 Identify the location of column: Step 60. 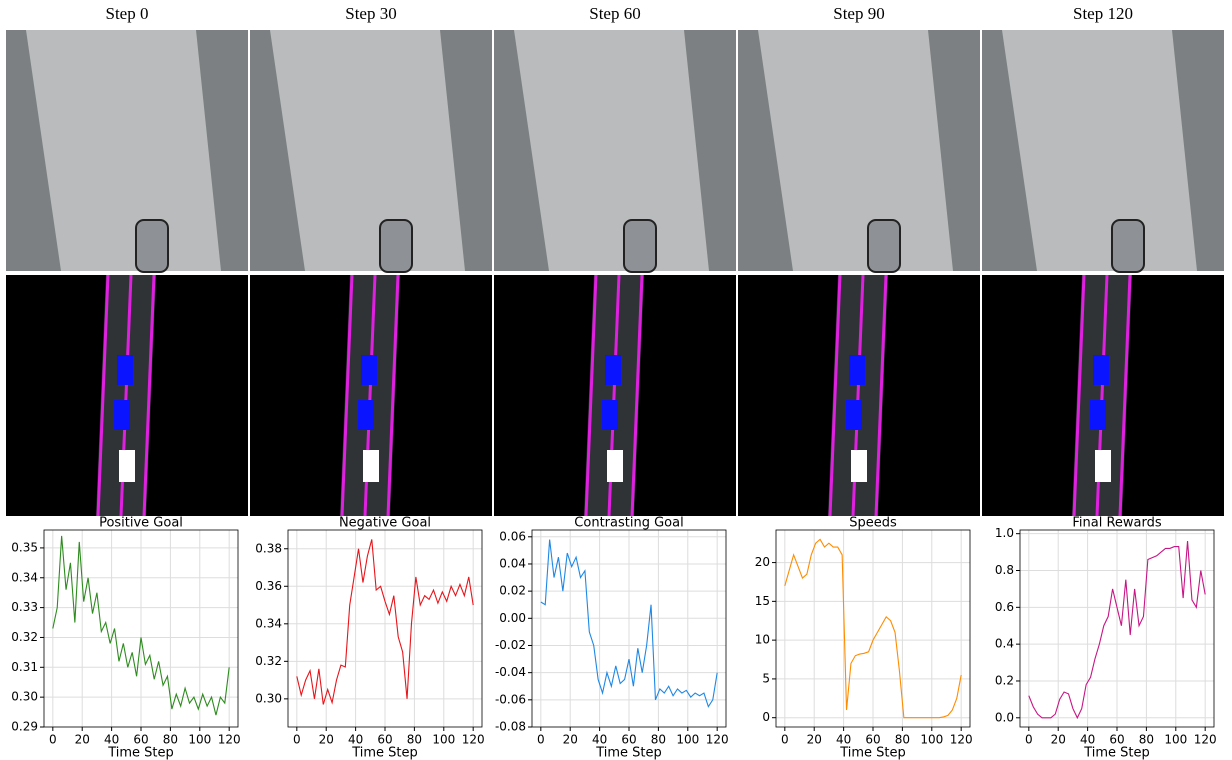
(615, 261).